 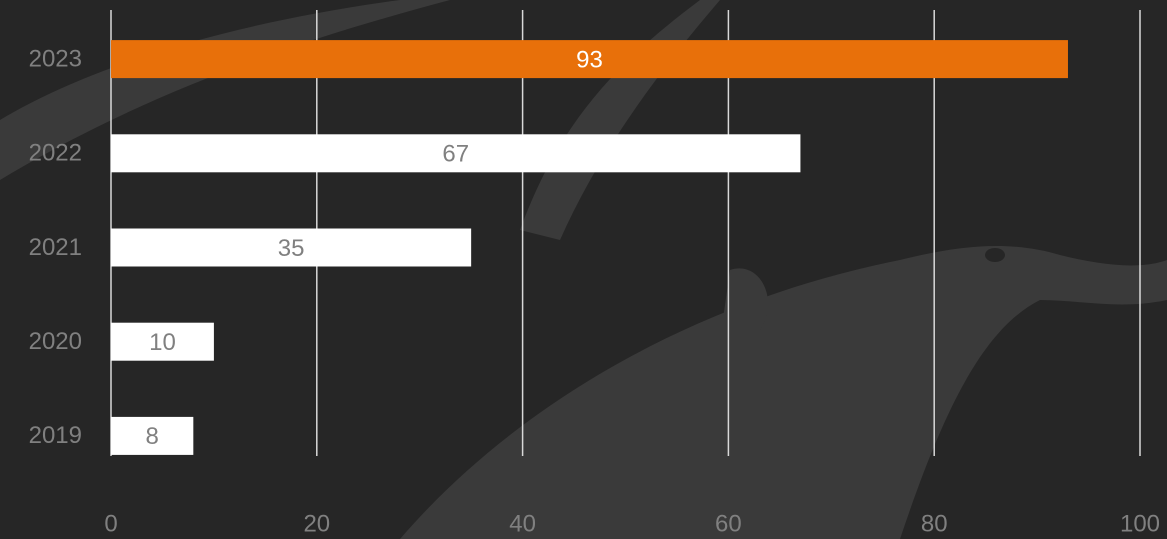 I want to click on y-tick-label: 2020, so click(x=55, y=341).